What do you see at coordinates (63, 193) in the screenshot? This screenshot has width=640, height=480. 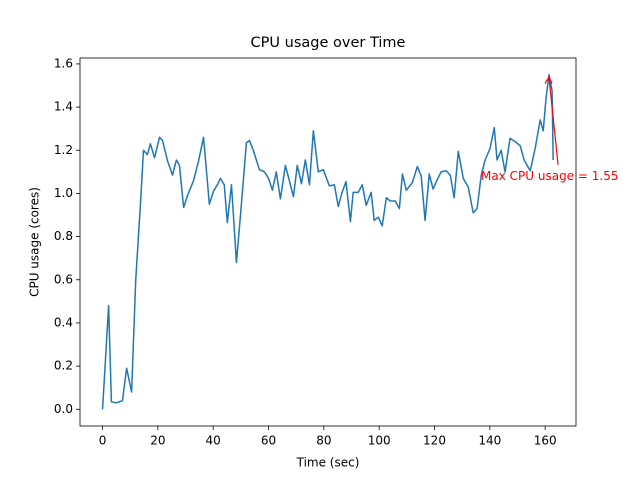 I see `y-tick-label: 1.0` at bounding box center [63, 193].